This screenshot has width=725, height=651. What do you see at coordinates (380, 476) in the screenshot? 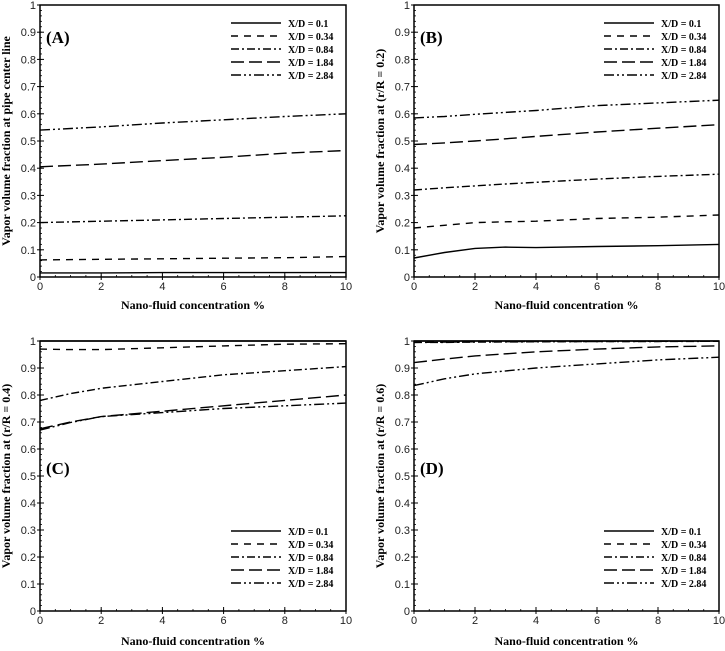
I see `y-axis-label: Vapor volume fraction at (r/R = 0.6)` at bounding box center [380, 476].